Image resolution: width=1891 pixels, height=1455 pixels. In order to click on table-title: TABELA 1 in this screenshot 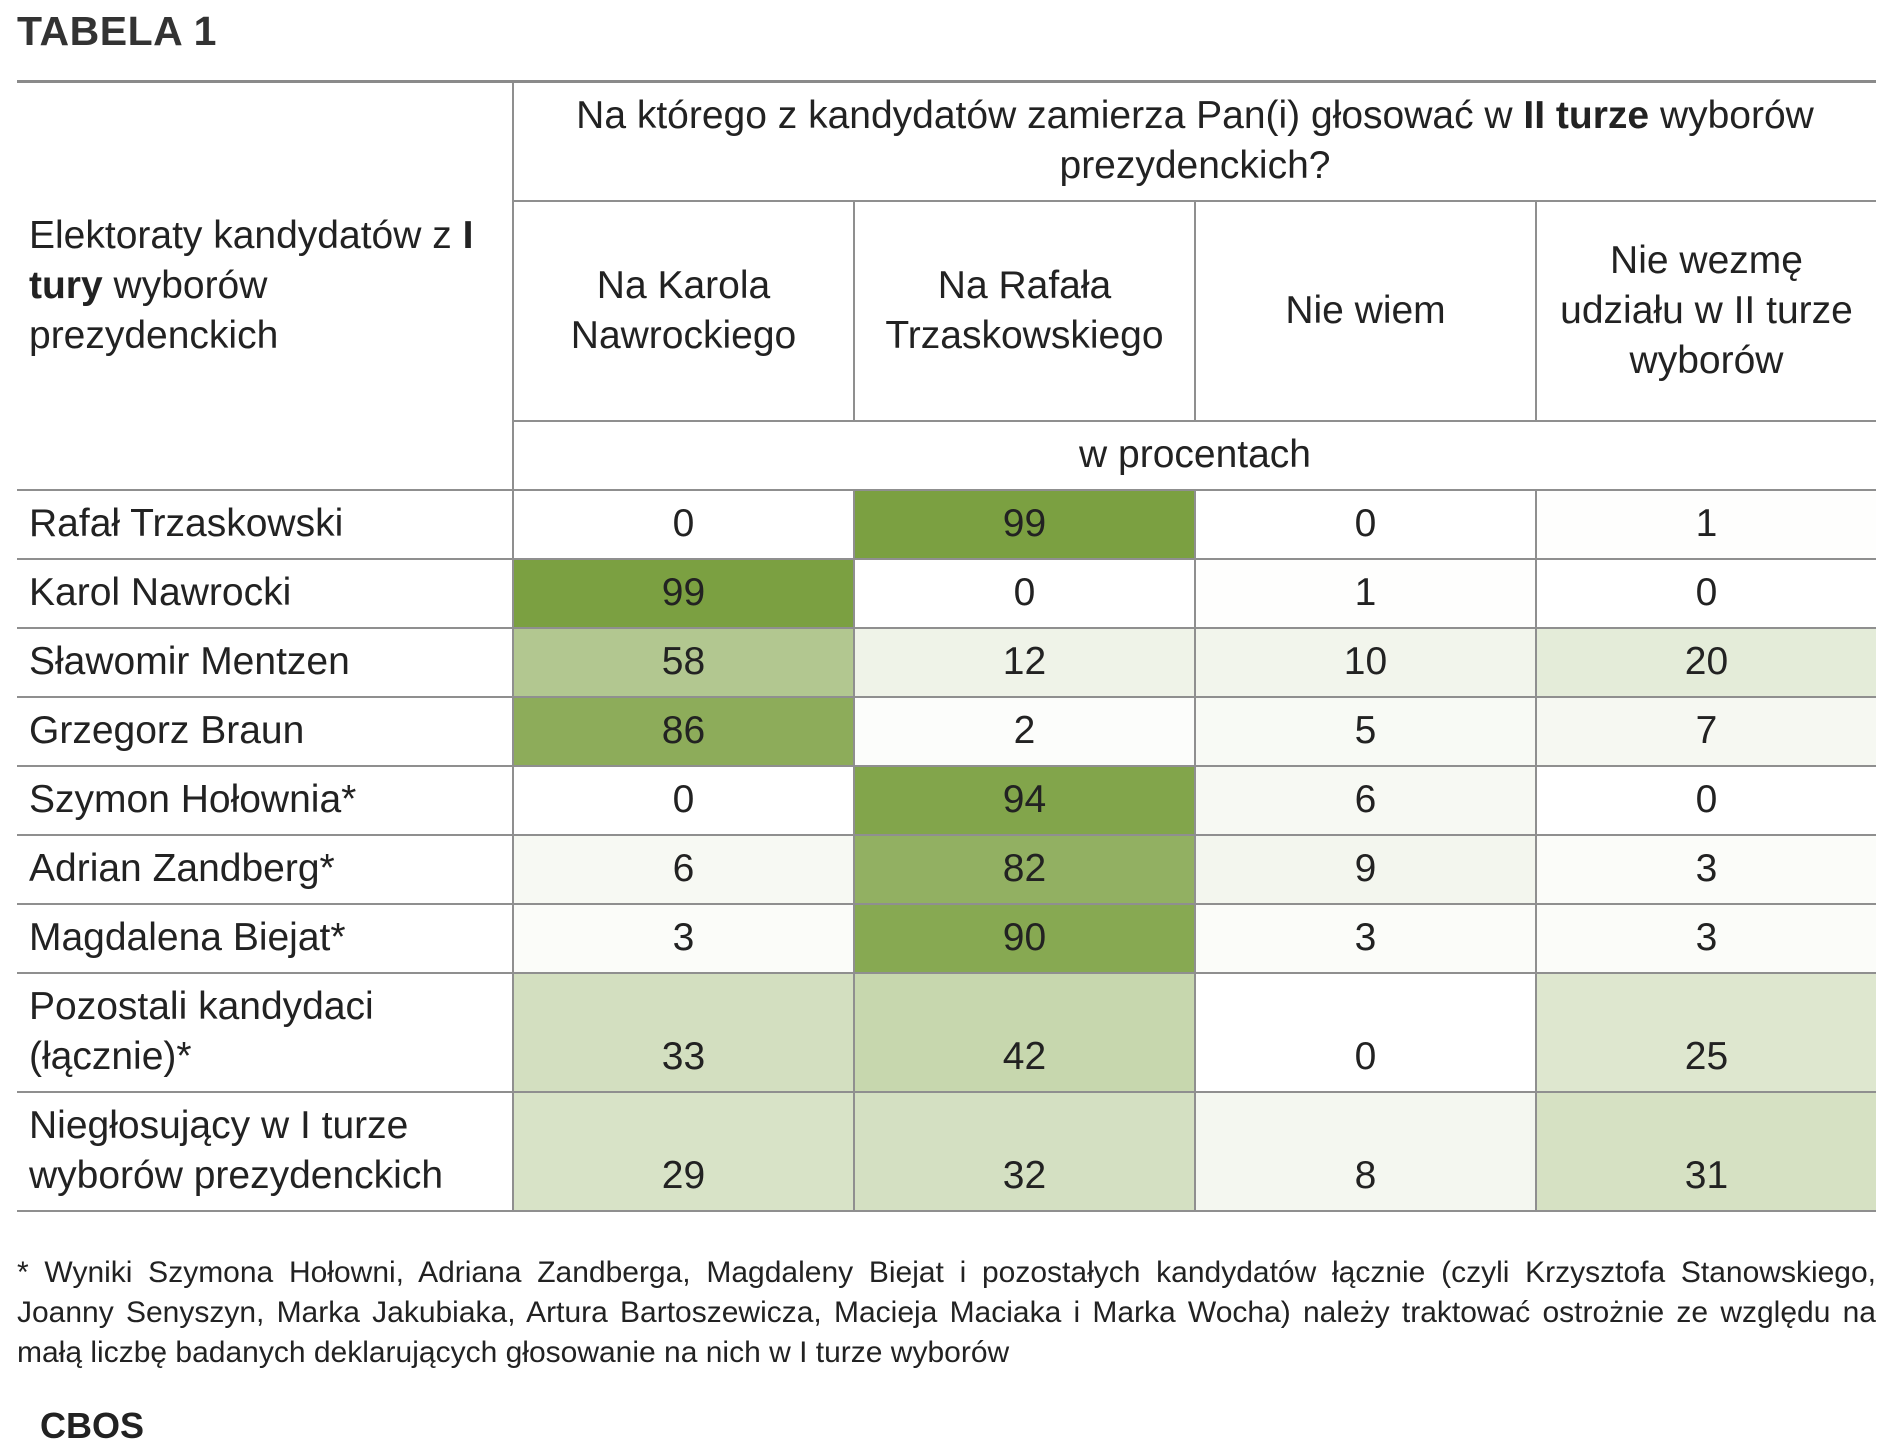, I will do `click(117, 31)`.